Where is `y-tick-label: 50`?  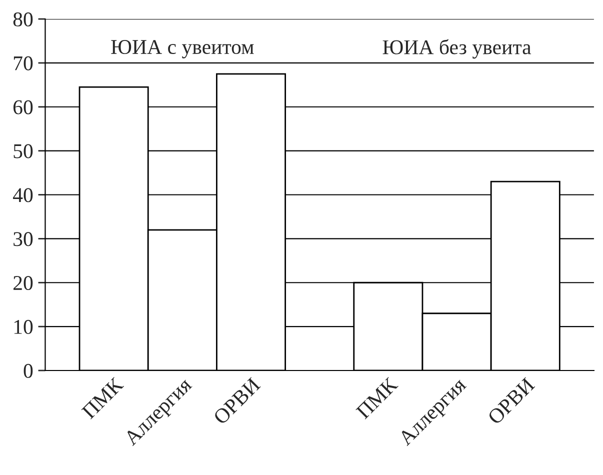 y-tick-label: 50 is located at coordinates (23, 151).